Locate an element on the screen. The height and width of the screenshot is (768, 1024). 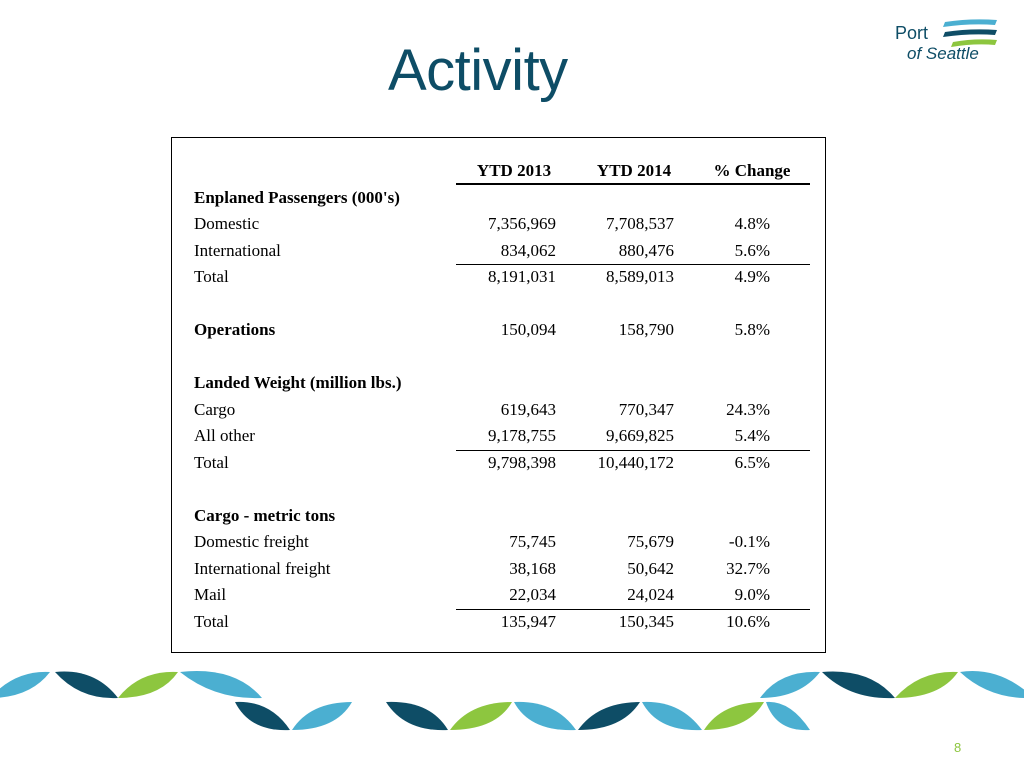
row-ytd-2013: 7,356,969 is located at coordinates (522, 223).